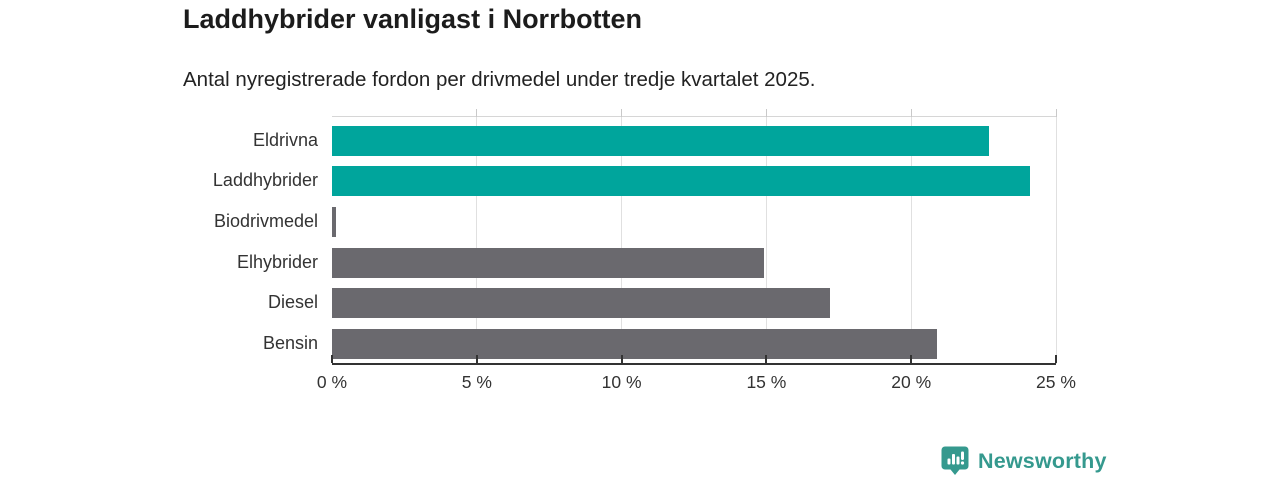 This screenshot has height=480, width=1280. What do you see at coordinates (290, 343) in the screenshot?
I see `bar-label-bensin: Bensin` at bounding box center [290, 343].